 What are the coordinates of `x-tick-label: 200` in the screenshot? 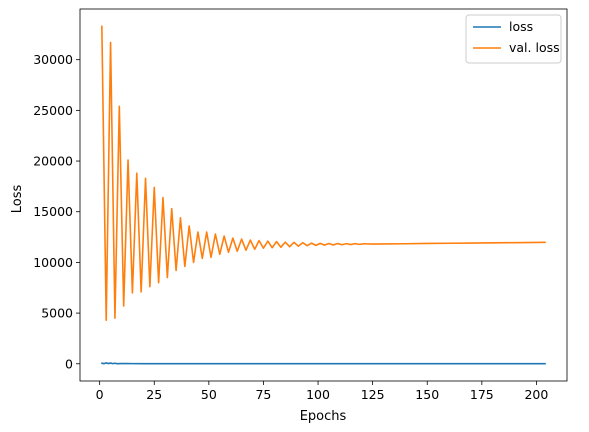 It's located at (536, 394).